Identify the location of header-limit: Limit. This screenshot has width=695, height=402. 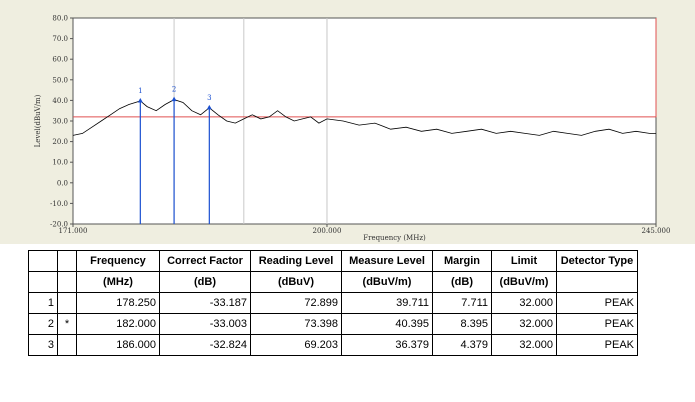
(524, 261).